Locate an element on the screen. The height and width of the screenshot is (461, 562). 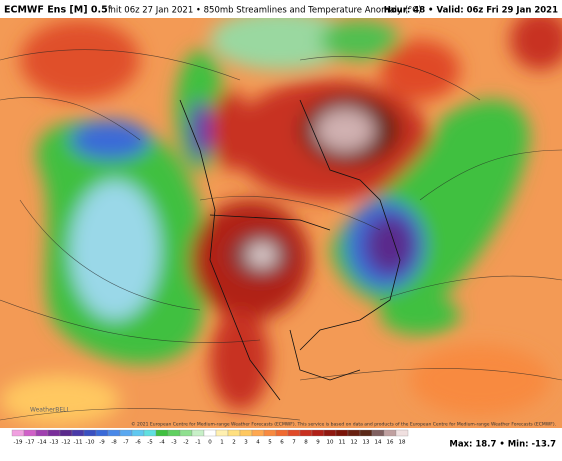
colorbar-label: 6 is located at coordinates (282, 443).